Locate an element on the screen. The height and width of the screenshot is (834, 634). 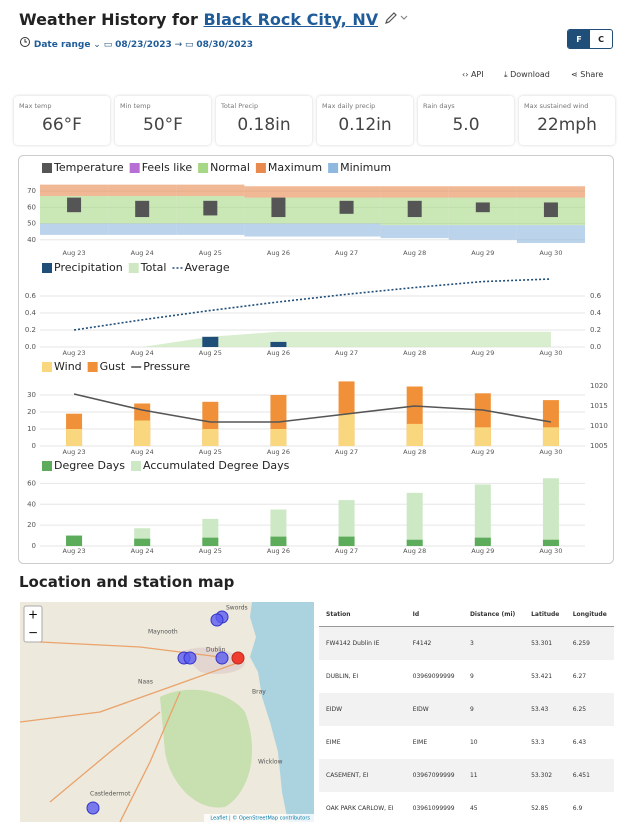
unit-f: F is located at coordinates (579, 39).